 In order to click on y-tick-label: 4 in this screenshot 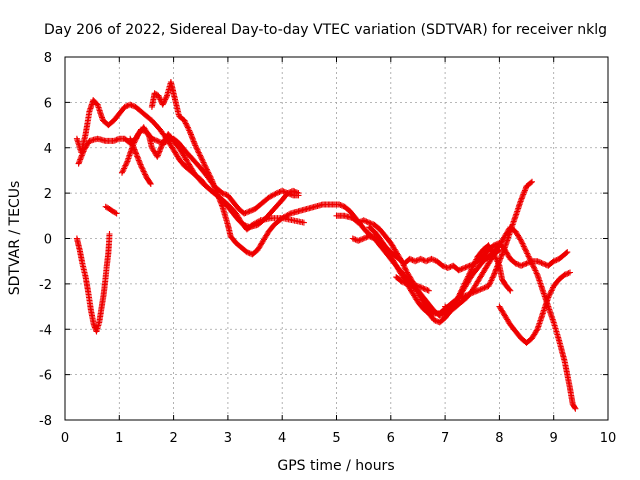, I will do `click(48, 149)`.